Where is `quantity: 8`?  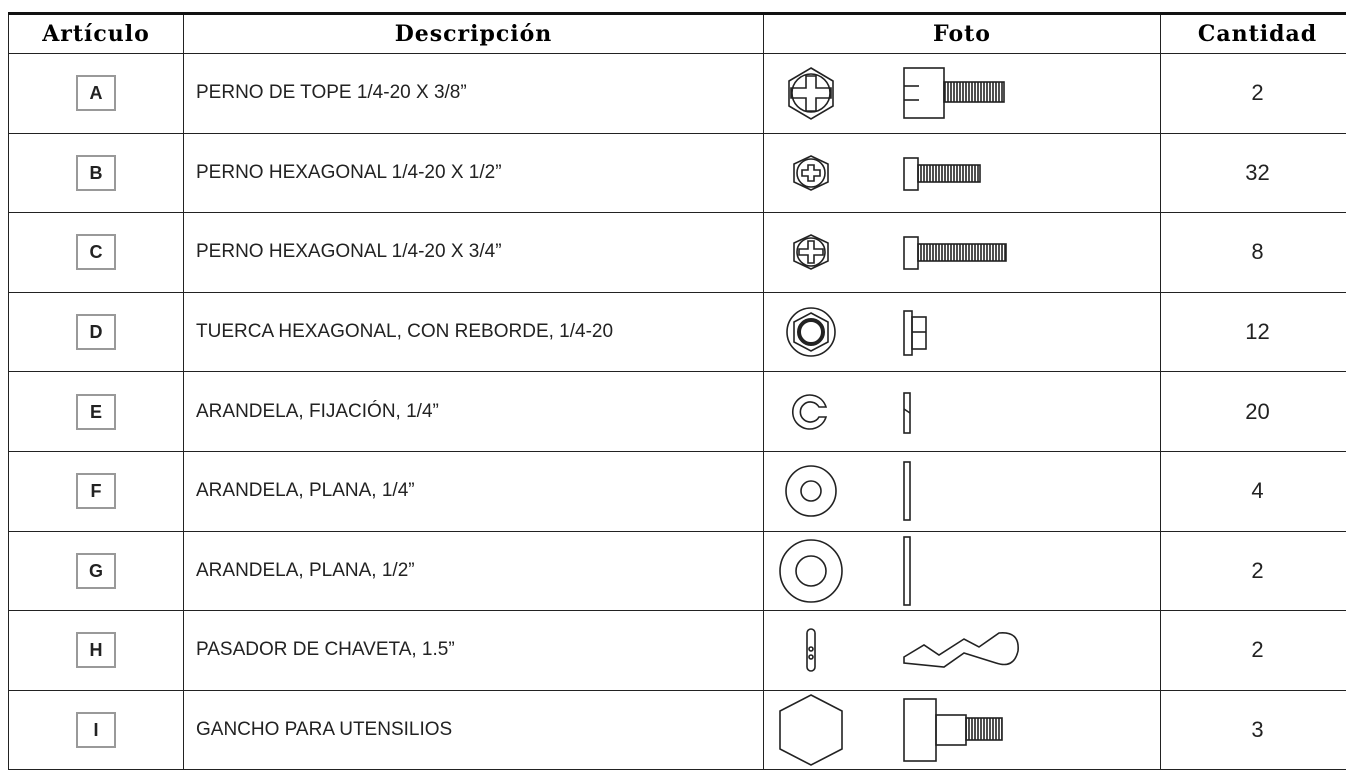 quantity: 8 is located at coordinates (1253, 253).